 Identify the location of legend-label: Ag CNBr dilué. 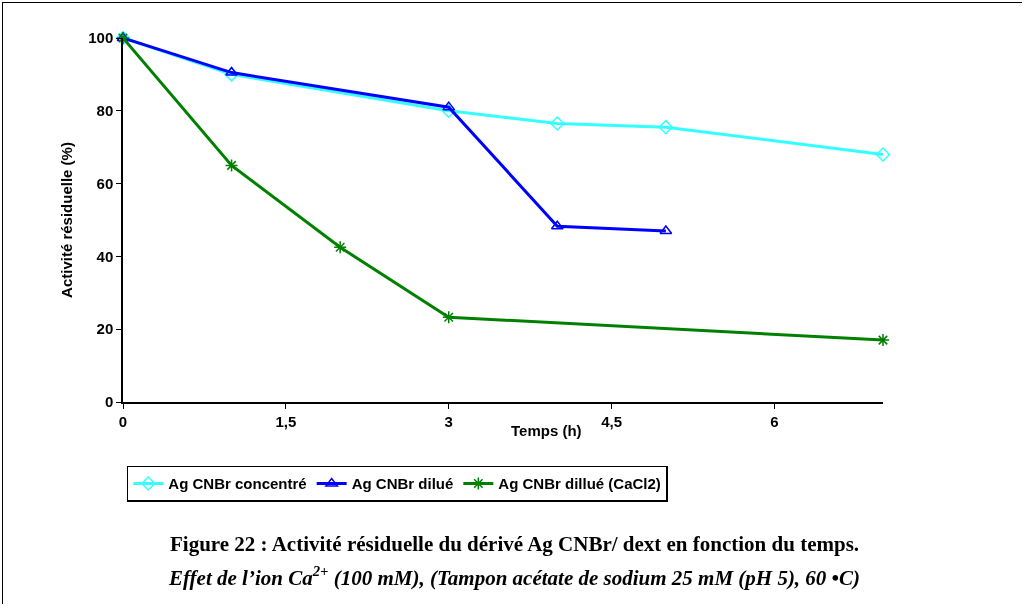
(402, 484).